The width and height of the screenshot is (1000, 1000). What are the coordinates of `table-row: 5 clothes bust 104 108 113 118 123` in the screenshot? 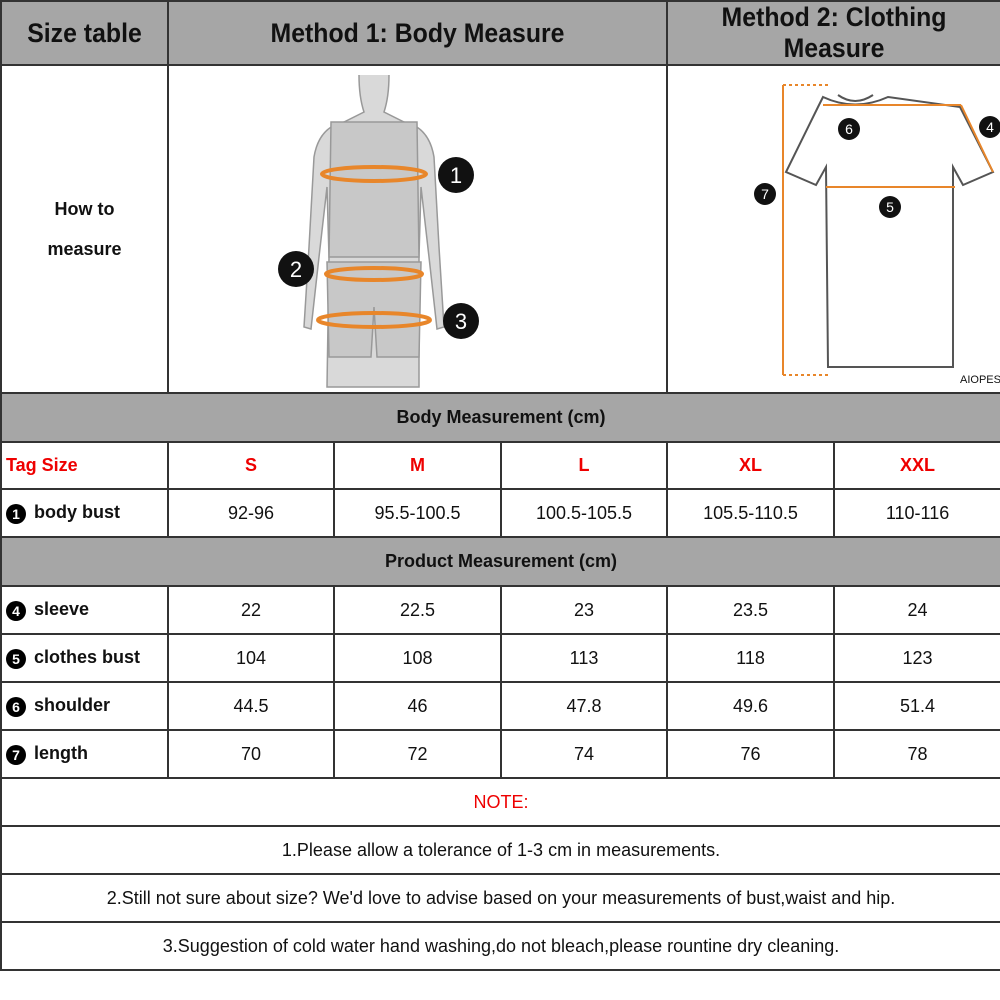 It's located at (500, 658).